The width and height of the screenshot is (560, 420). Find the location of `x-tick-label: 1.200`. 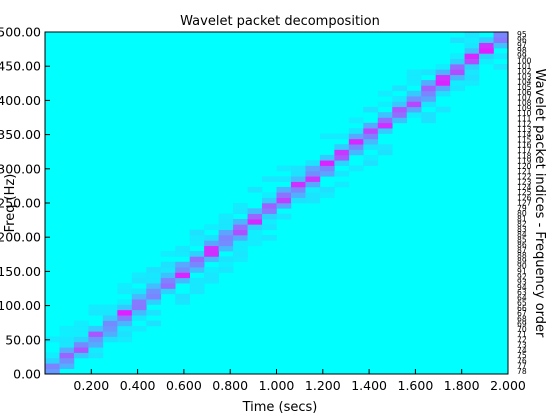

x-tick-label: 1.200 is located at coordinates (323, 385).